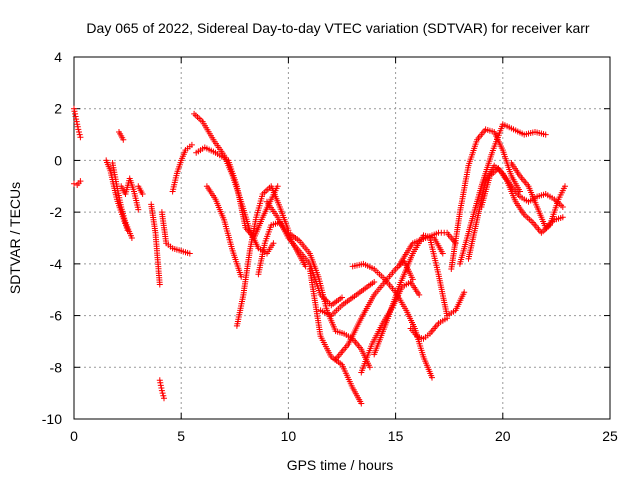  What do you see at coordinates (182, 168) in the screenshot?
I see `series-track-k` at bounding box center [182, 168].